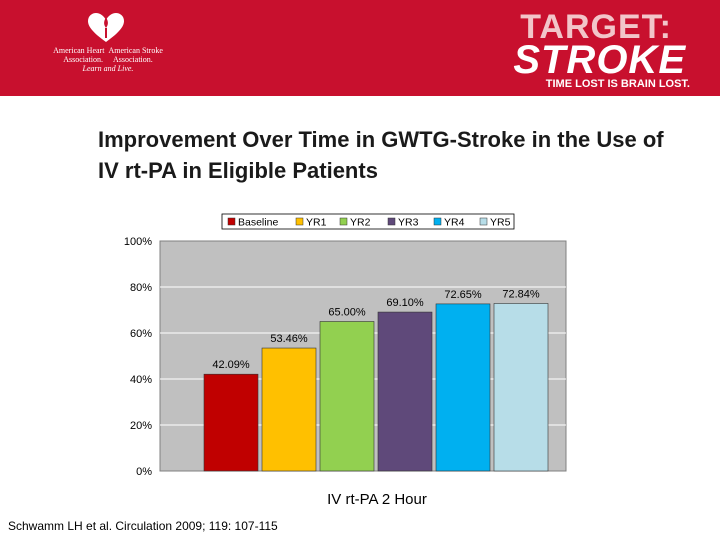  Describe the element at coordinates (144, 472) in the screenshot. I see `y-tick-label: 0%` at that location.